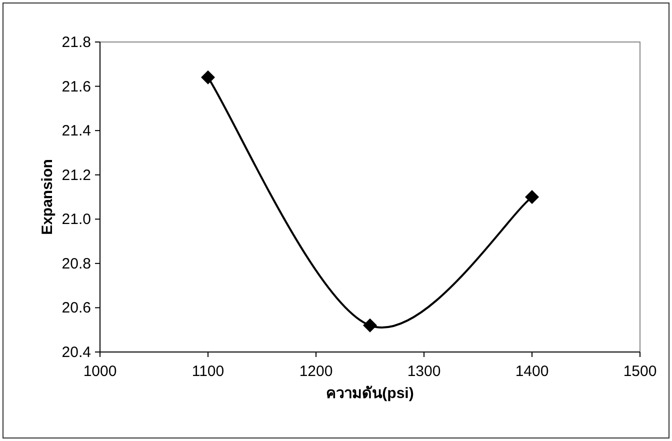  Describe the element at coordinates (47, 197) in the screenshot. I see `y-axis-title: Expansion` at that location.